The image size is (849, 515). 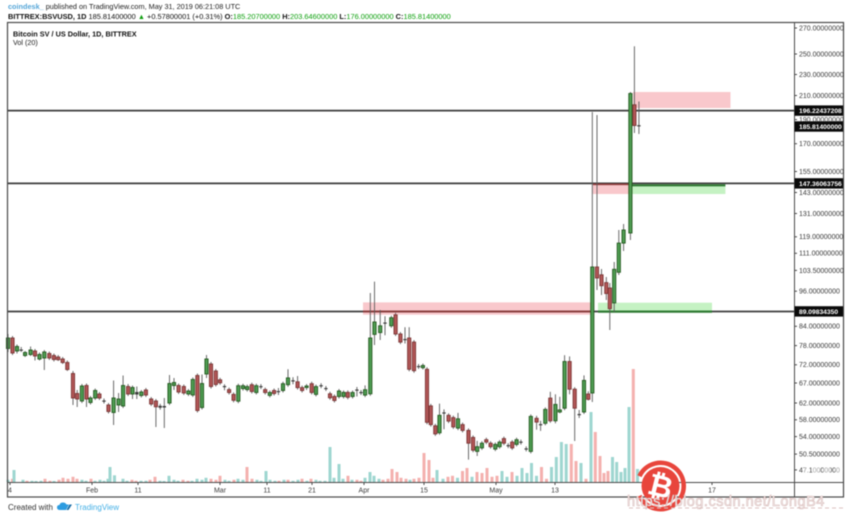 What do you see at coordinates (555, 491) in the screenshot?
I see `svg-text: 13` at bounding box center [555, 491].